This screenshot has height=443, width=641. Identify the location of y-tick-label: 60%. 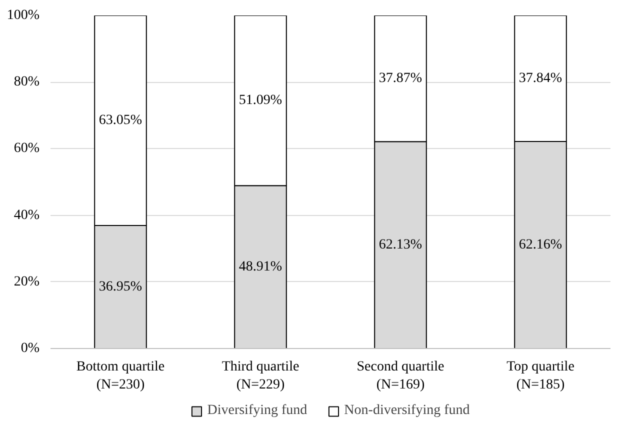
(27, 148).